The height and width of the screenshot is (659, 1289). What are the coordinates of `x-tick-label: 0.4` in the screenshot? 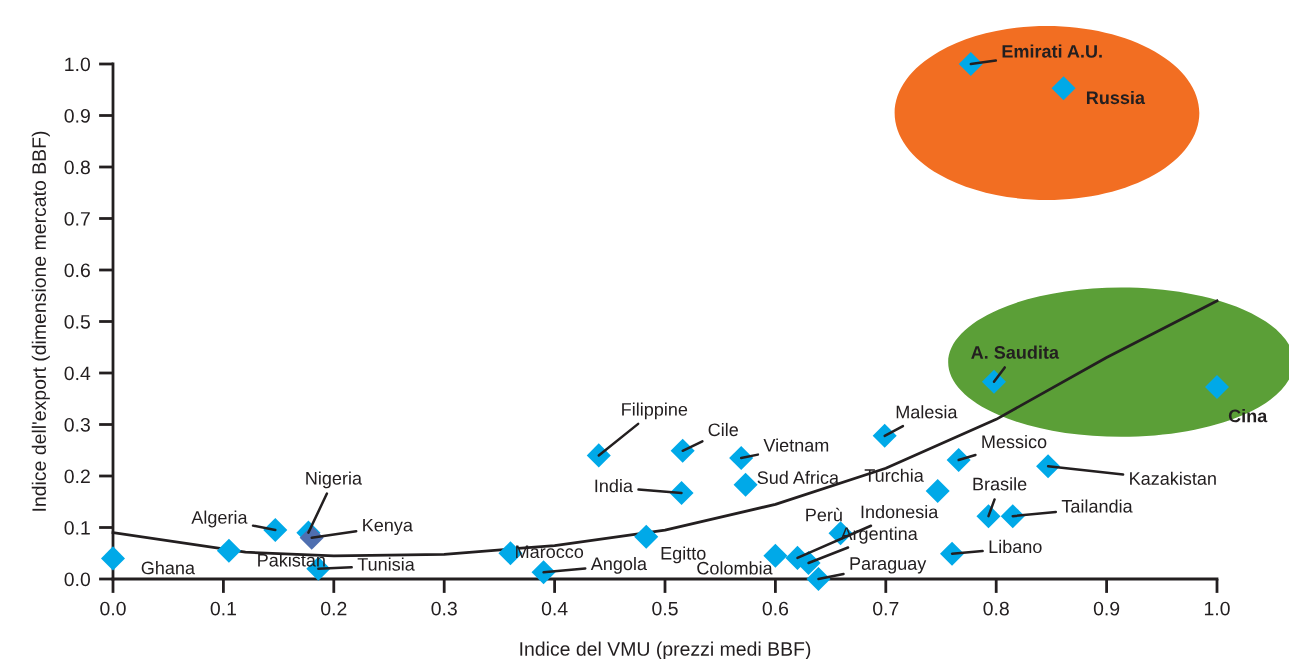 It's located at (554, 608).